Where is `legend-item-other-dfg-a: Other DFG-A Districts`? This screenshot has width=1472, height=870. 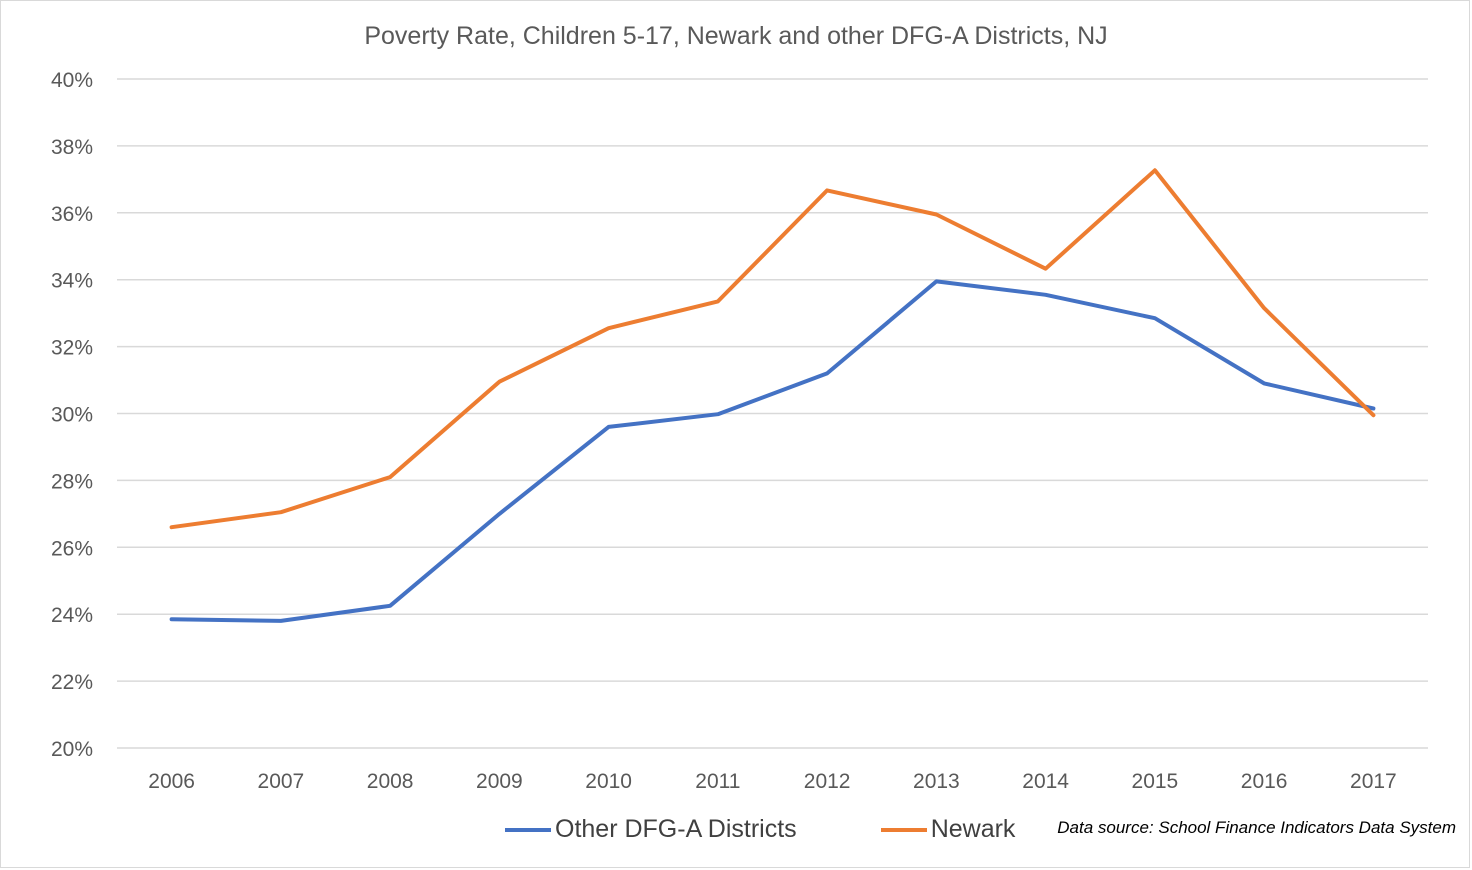
legend-item-other-dfg-a: Other DFG-A Districts is located at coordinates (651, 829).